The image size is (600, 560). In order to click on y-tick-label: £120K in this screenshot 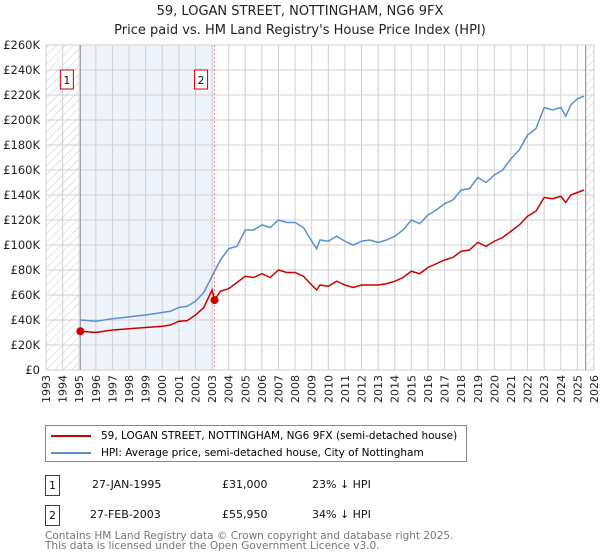, I will do `click(21, 220)`.